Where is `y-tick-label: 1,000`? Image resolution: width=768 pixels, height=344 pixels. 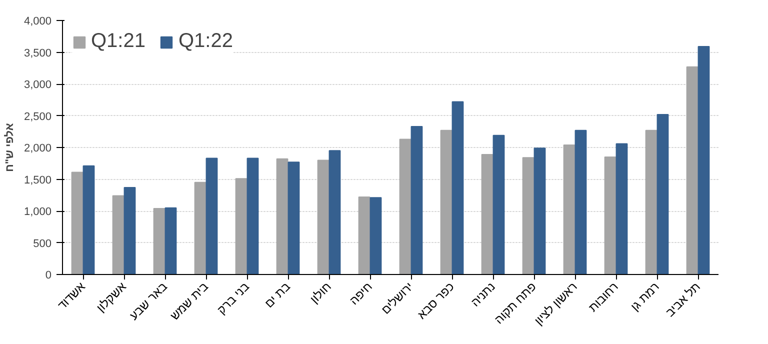
y-tick-label: 1,000 is located at coordinates (38, 212).